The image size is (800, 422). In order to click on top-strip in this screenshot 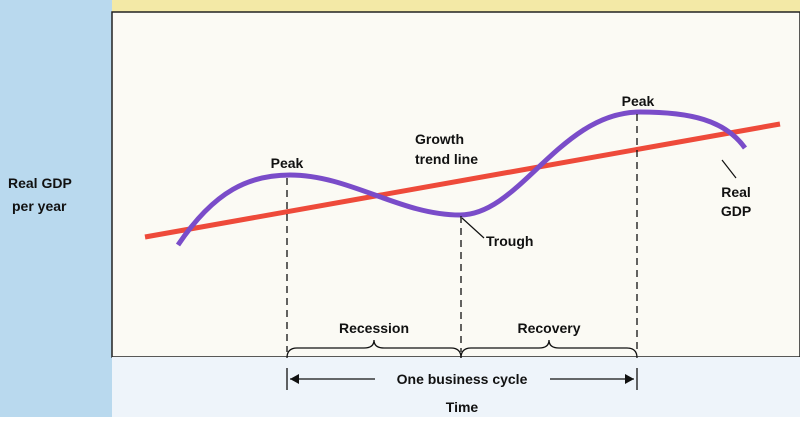, I will do `click(456, 7)`.